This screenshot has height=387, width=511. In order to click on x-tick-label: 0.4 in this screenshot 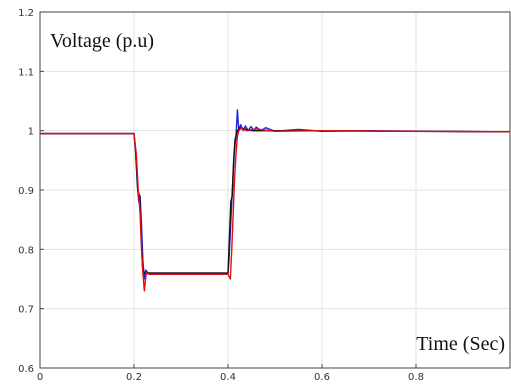, I will do `click(228, 377)`.